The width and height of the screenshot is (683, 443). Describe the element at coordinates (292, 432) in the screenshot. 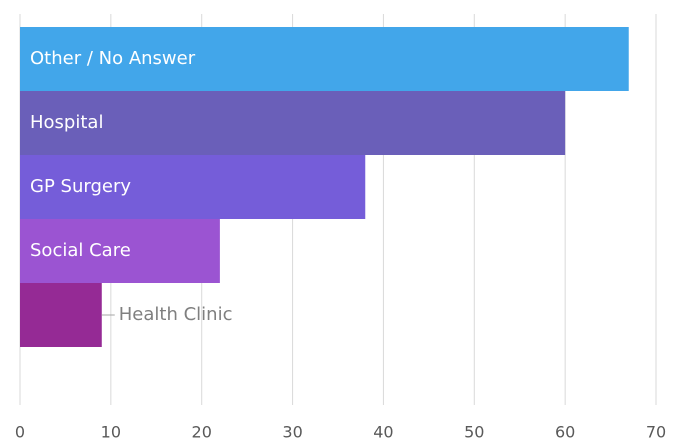

I see `x-tick-label: 30` at that location.